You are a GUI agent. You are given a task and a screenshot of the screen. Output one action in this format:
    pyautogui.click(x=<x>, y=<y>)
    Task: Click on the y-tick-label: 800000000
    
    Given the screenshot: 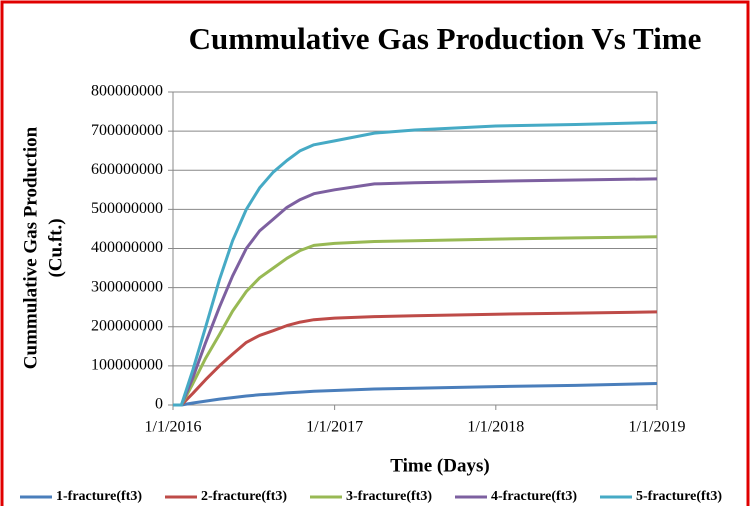 What is the action you would take?
    pyautogui.click(x=127, y=91)
    